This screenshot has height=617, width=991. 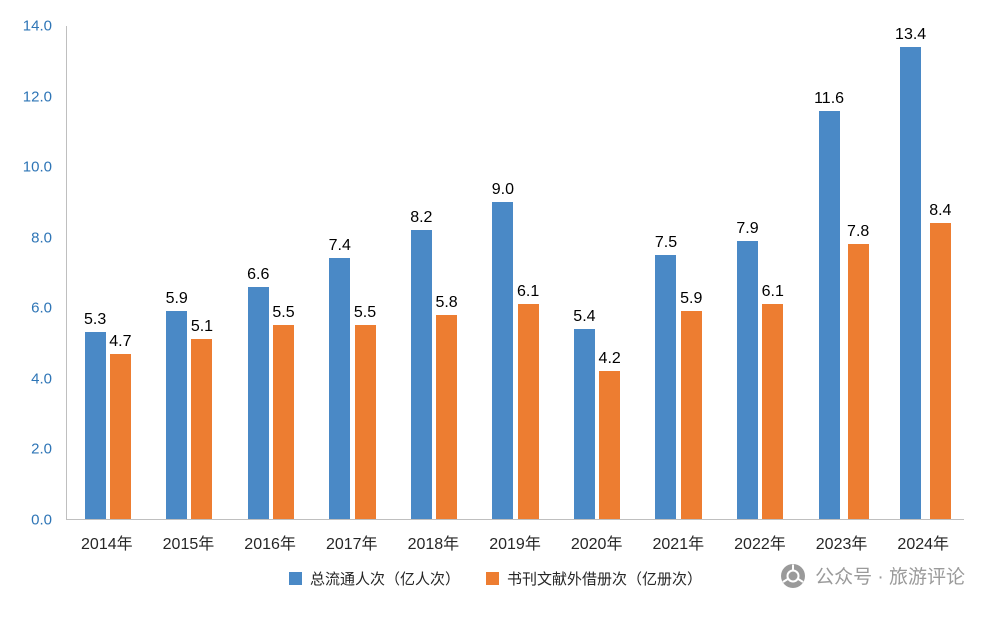 I want to click on x-axis-label: 2024年, so click(x=923, y=544).